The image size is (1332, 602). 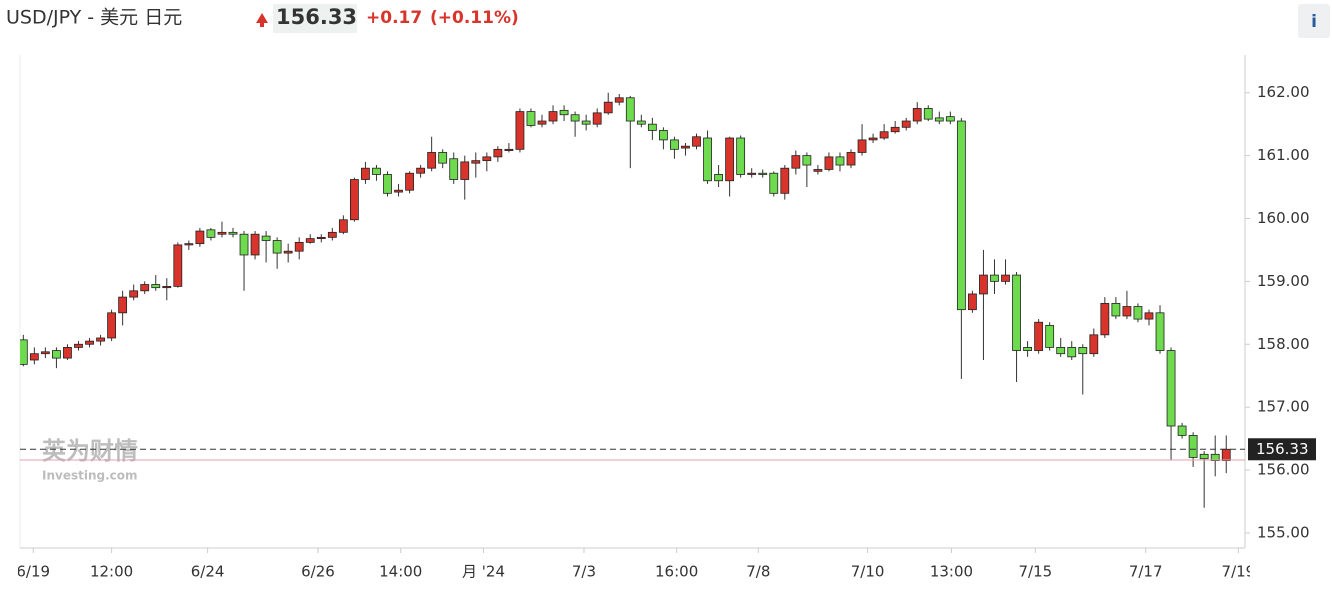 What do you see at coordinates (1283, 407) in the screenshot?
I see `y-tick-label: 157.00` at bounding box center [1283, 407].